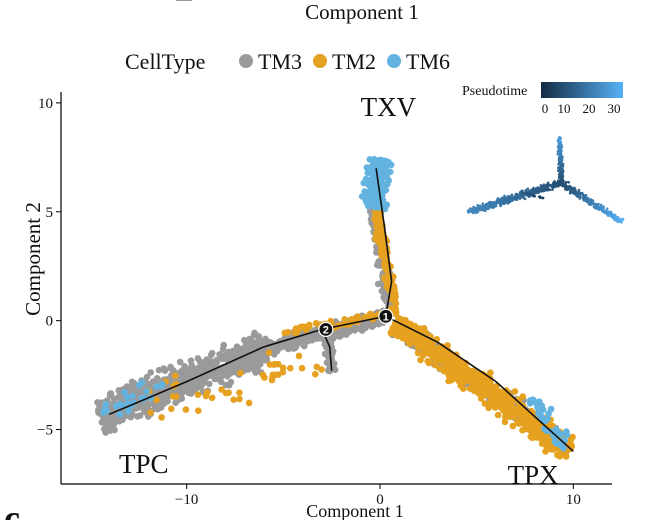 This screenshot has width=647, height=520. What do you see at coordinates (564, 108) in the screenshot?
I see `pseudotime-tick-label: 10` at bounding box center [564, 108].